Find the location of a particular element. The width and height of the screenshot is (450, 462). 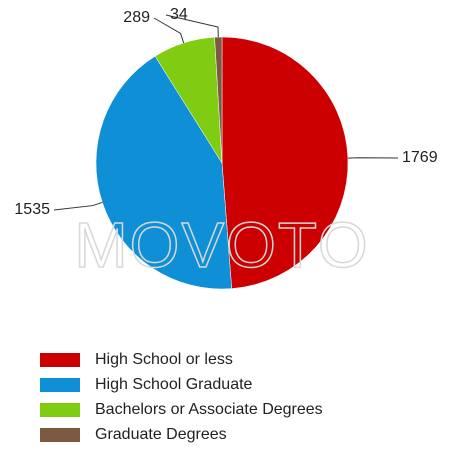

watermark: MOVOTO is located at coordinates (221, 245).